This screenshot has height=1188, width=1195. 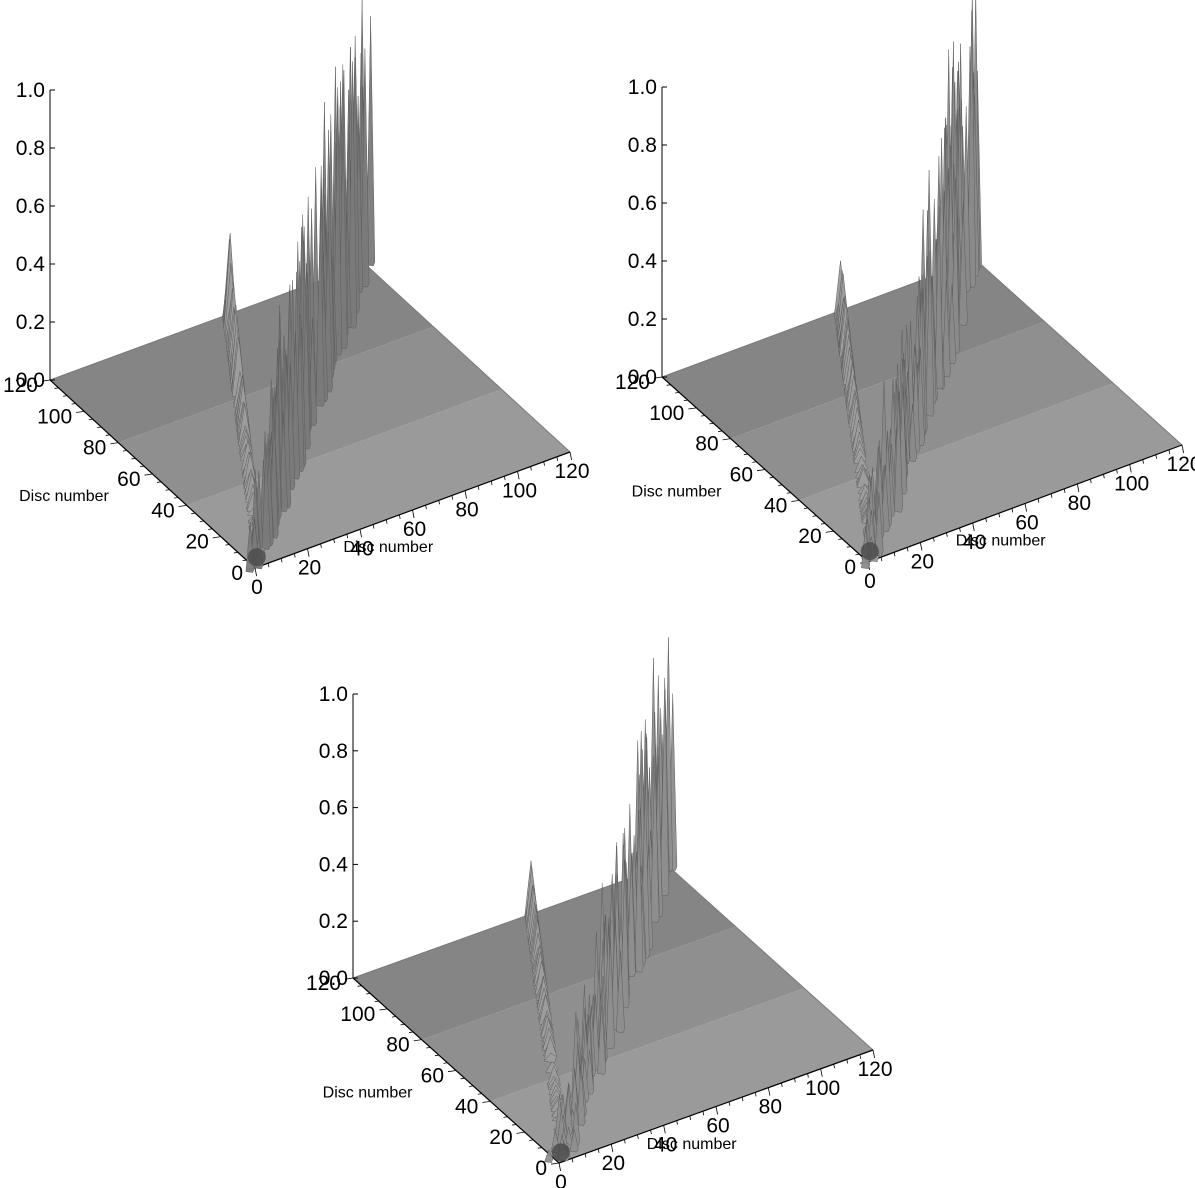 I want to click on z-tick-label: 0.6, so click(x=30, y=206).